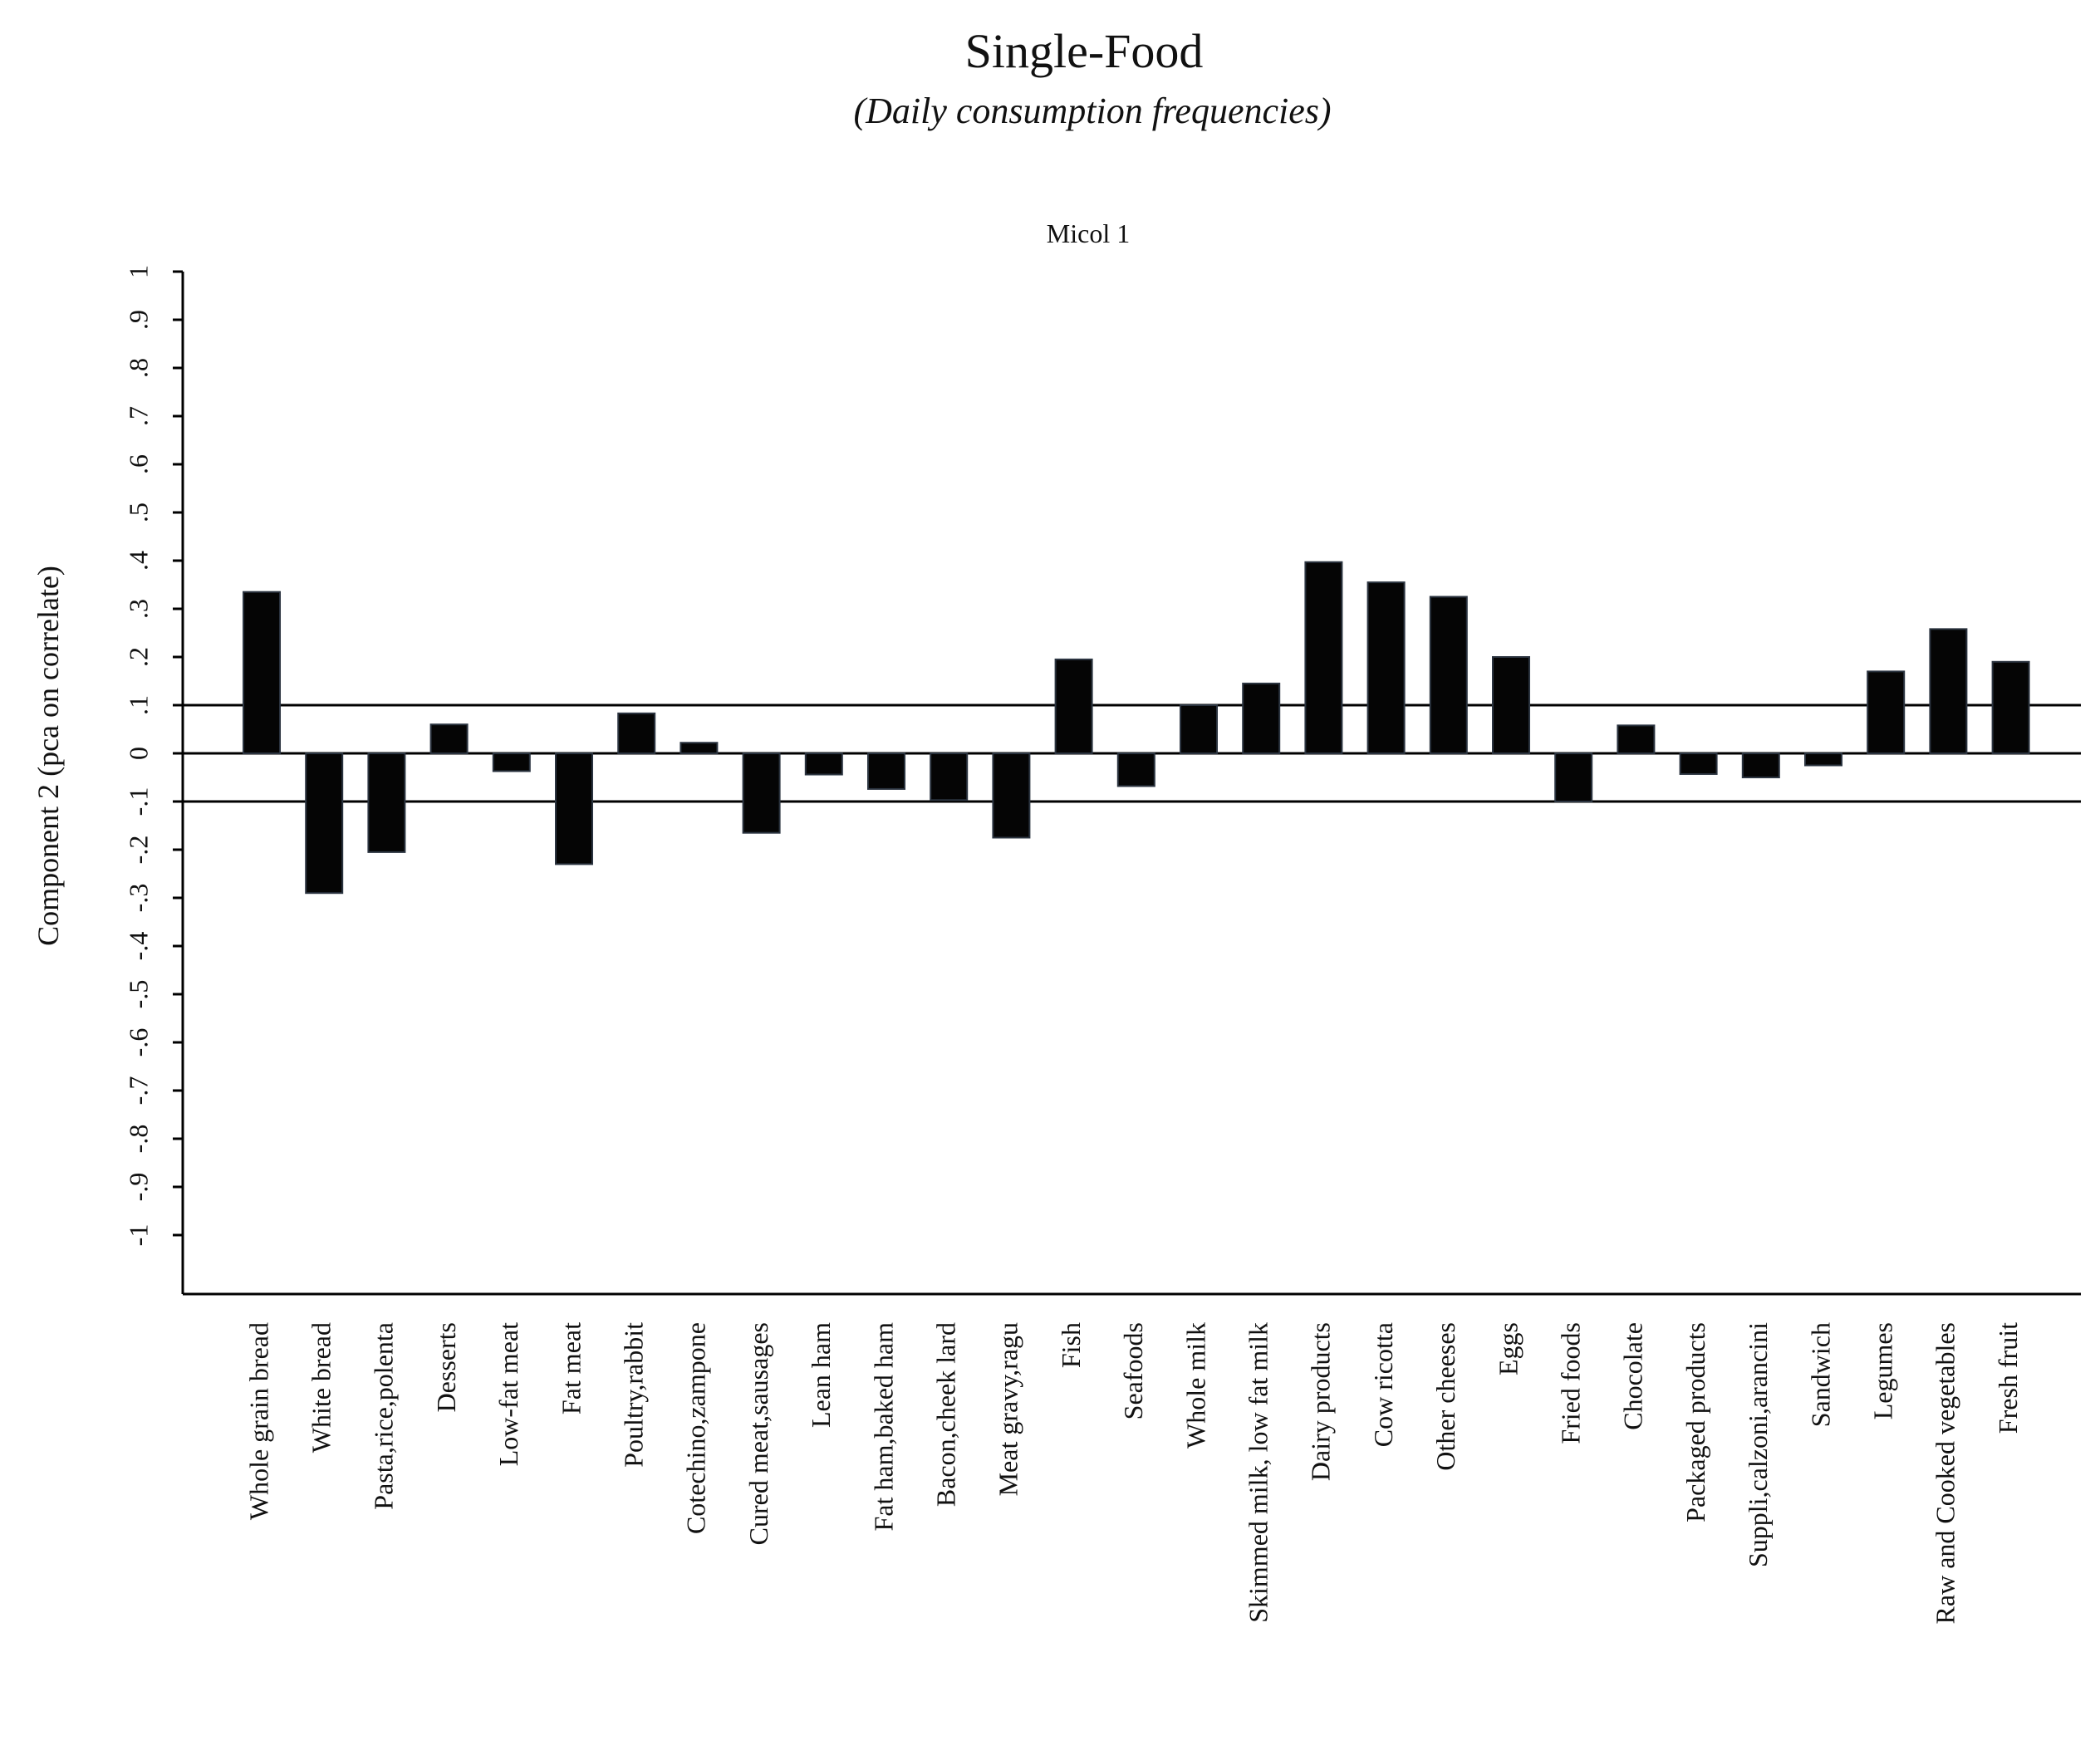  What do you see at coordinates (48, 756) in the screenshot?
I see `y-axis-label: Component 2 (pca on correlate)` at bounding box center [48, 756].